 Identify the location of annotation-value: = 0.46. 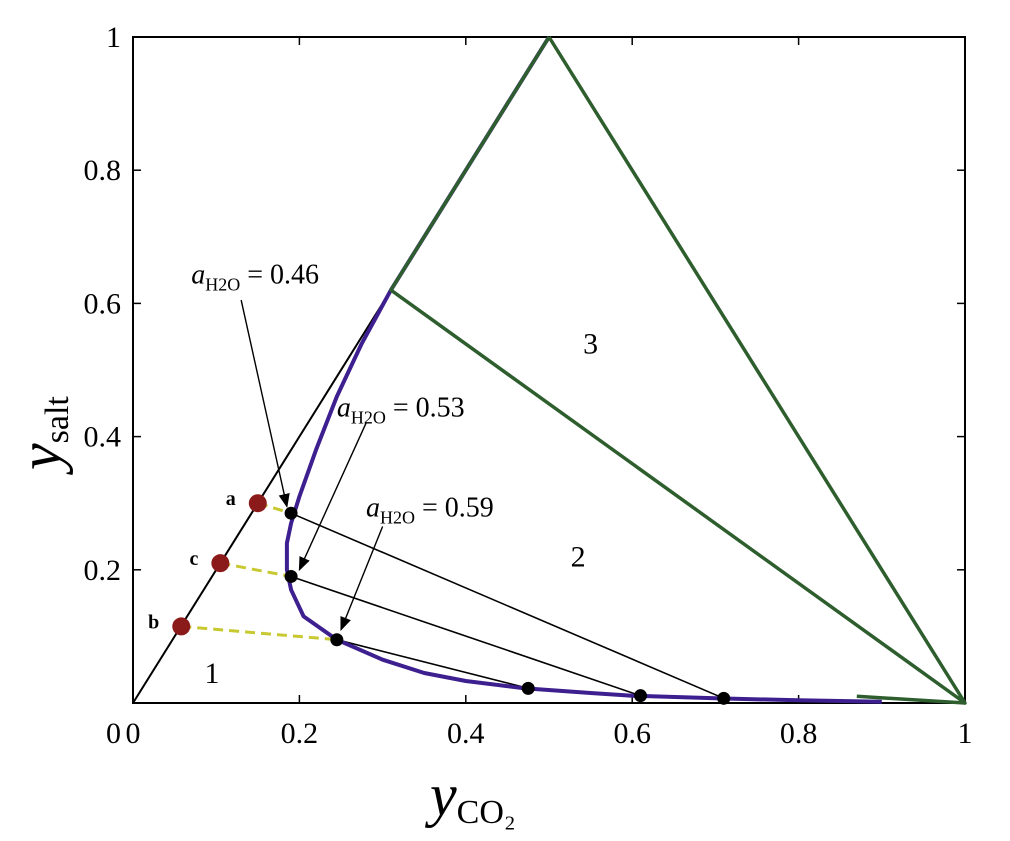
(279, 274).